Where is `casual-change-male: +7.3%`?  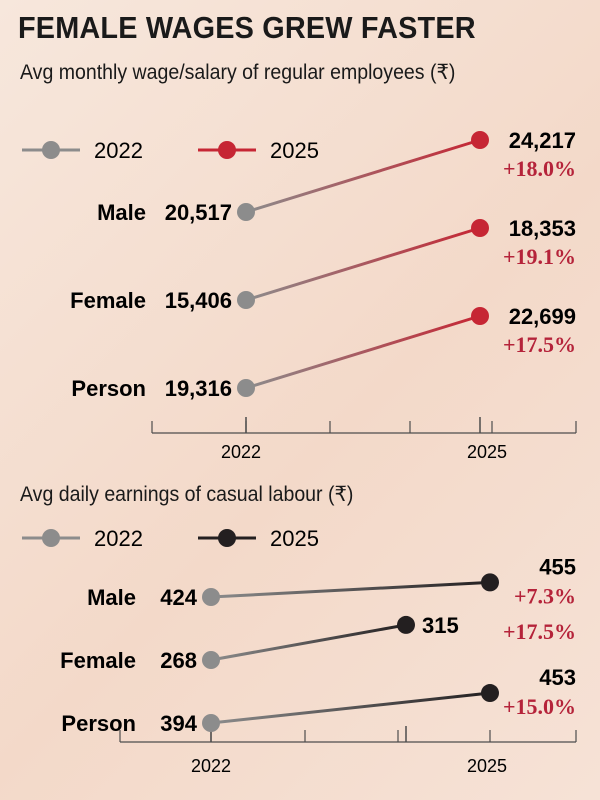
casual-change-male: +7.3% is located at coordinates (545, 595).